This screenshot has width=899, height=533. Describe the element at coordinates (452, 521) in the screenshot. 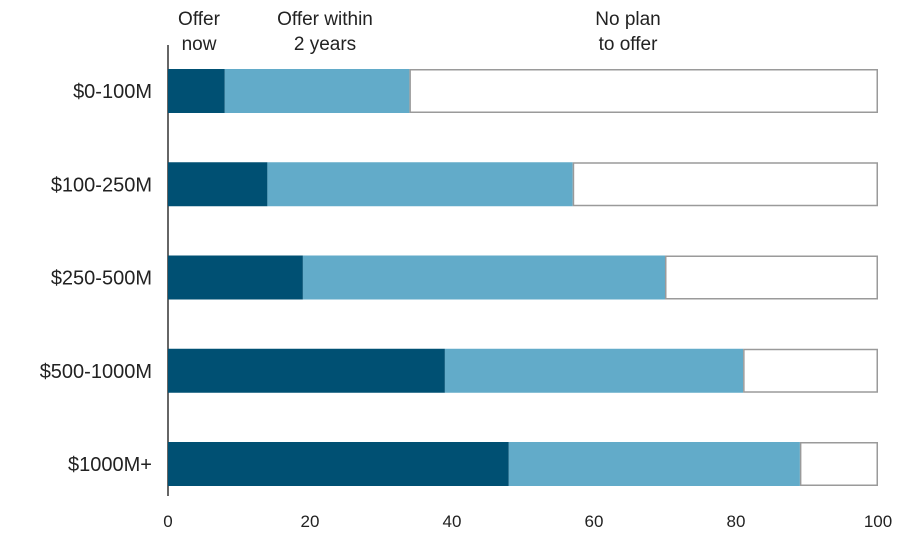

I see `x-tick-label: 40` at that location.